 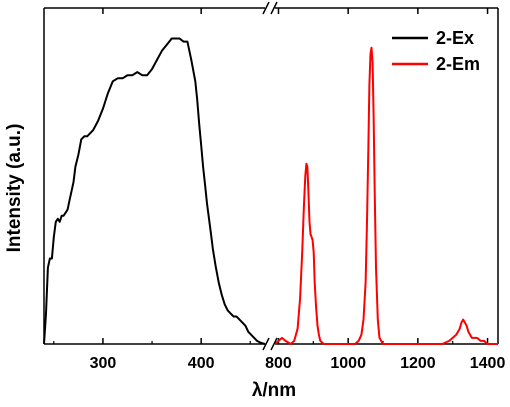 I want to click on x-tick-label: 1000, so click(x=348, y=363).